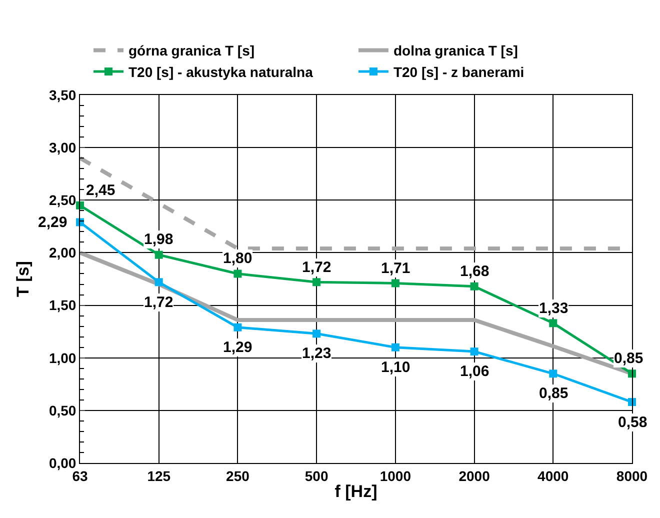 Image resolution: width=660 pixels, height=518 pixels. What do you see at coordinates (395, 367) in the screenshot?
I see `data-label: 1,10` at bounding box center [395, 367].